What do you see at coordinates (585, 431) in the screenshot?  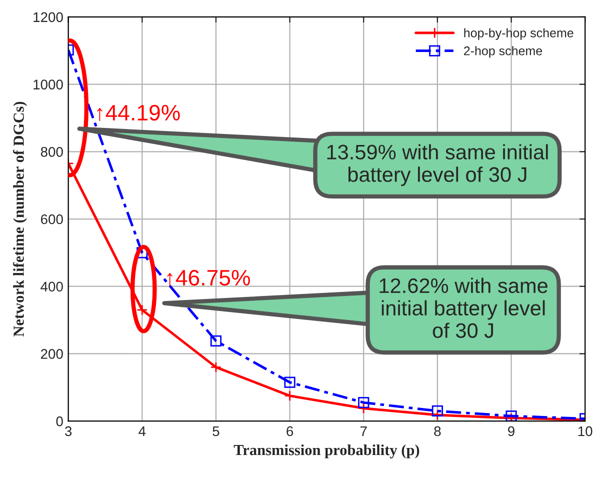 I see `x-tick-label: 10` at bounding box center [585, 431].